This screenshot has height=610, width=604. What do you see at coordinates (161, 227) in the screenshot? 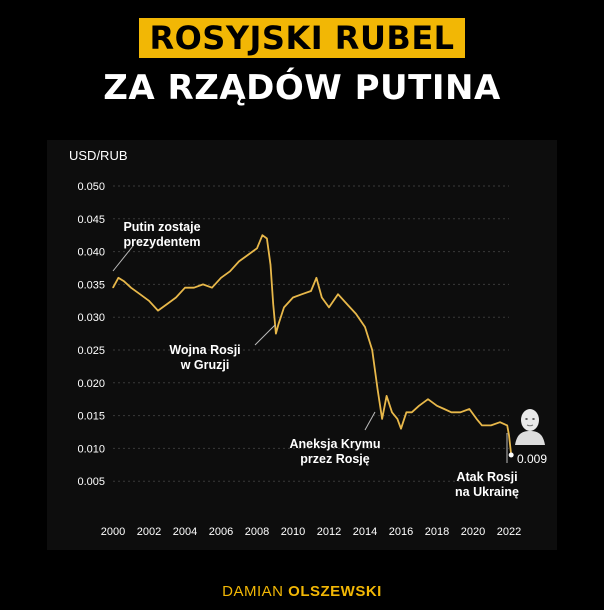
I see `annotation-label-line1: Putin zostaje` at bounding box center [161, 227].